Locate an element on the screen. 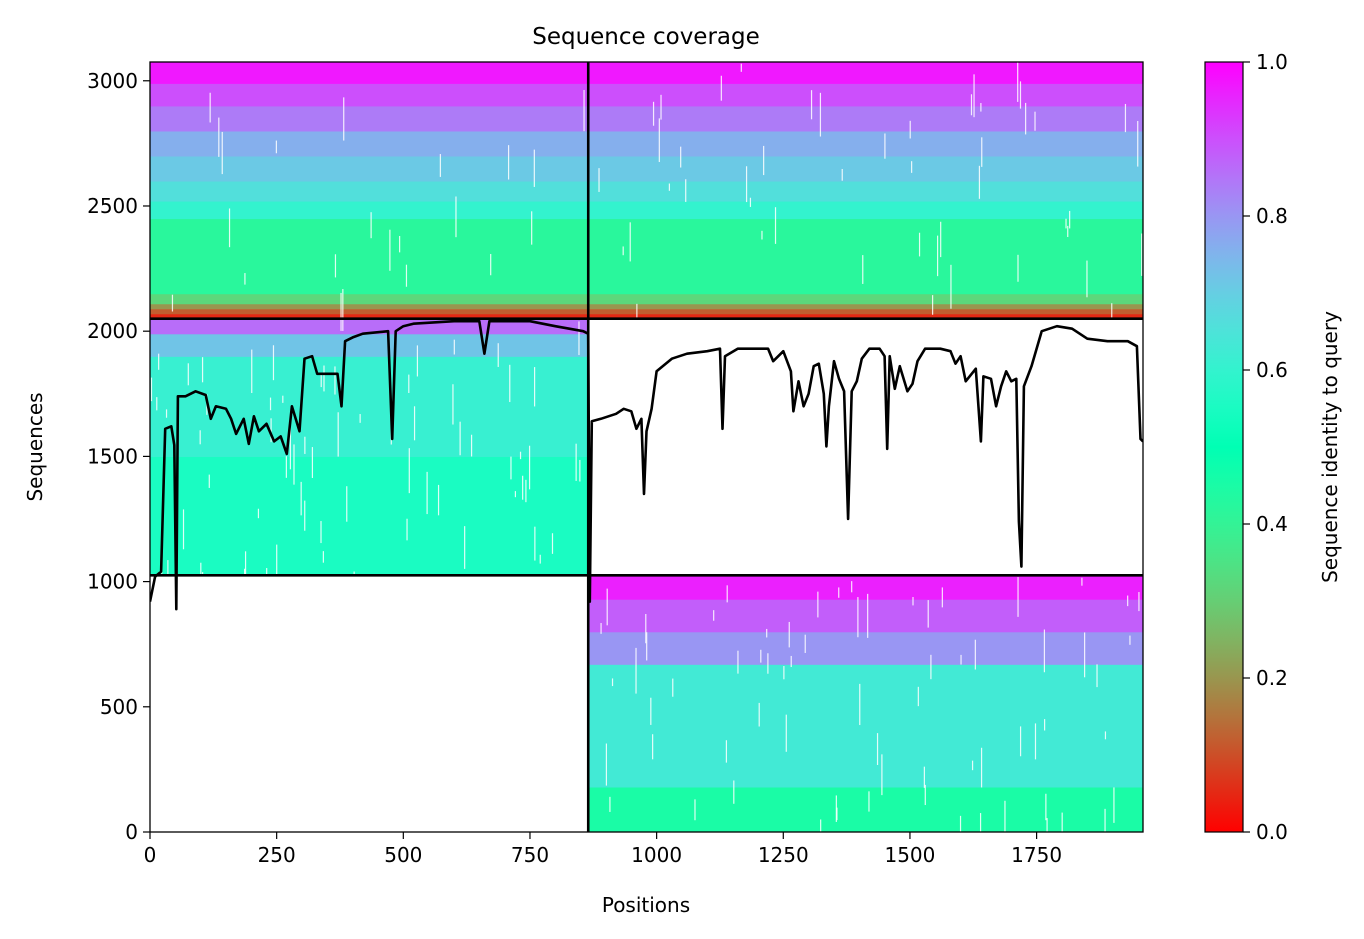 The image size is (1364, 939). y-axis: 0 500 1000 1500 2000 2500 3000 is located at coordinates (118, 456).